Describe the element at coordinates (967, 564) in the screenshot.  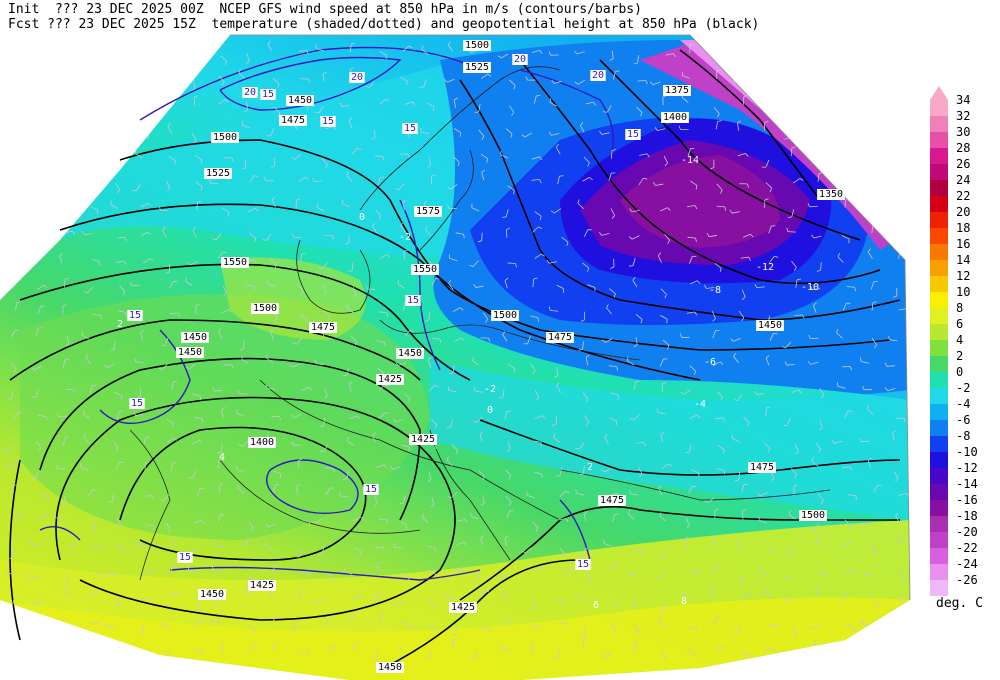
I see `colorbar-label: -24` at that location.